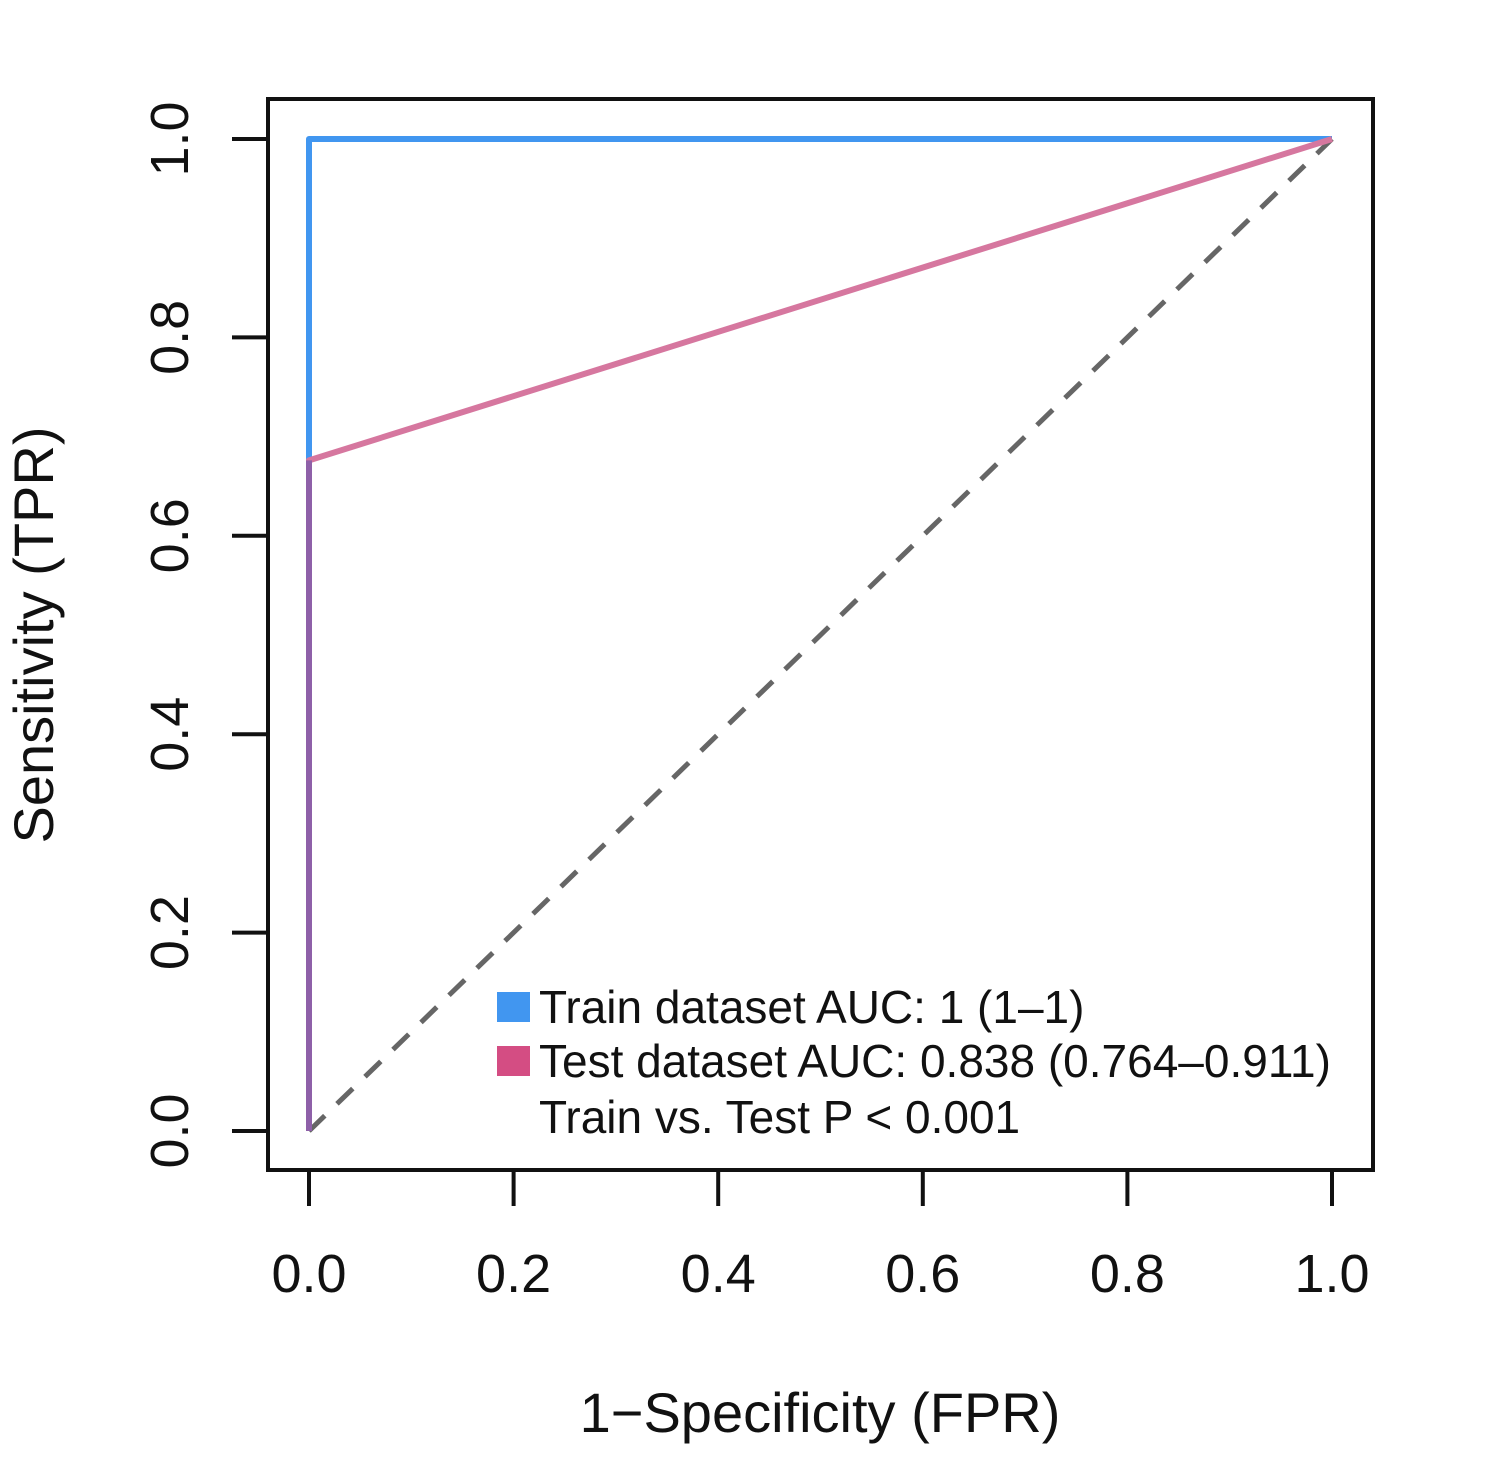 The image size is (1500, 1473). Describe the element at coordinates (513, 1274) in the screenshot. I see `x-tick-label-1: 0.2` at that location.